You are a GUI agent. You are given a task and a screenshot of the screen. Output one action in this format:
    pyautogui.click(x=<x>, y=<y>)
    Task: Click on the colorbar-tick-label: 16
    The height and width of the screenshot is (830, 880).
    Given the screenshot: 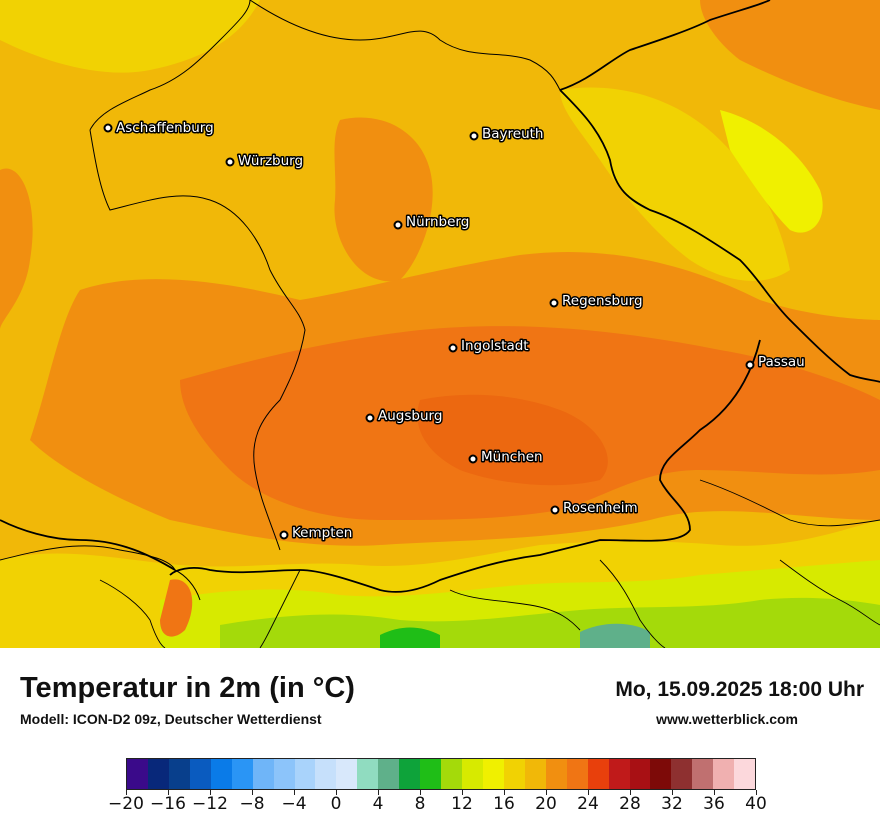 What is the action you would take?
    pyautogui.click(x=504, y=804)
    